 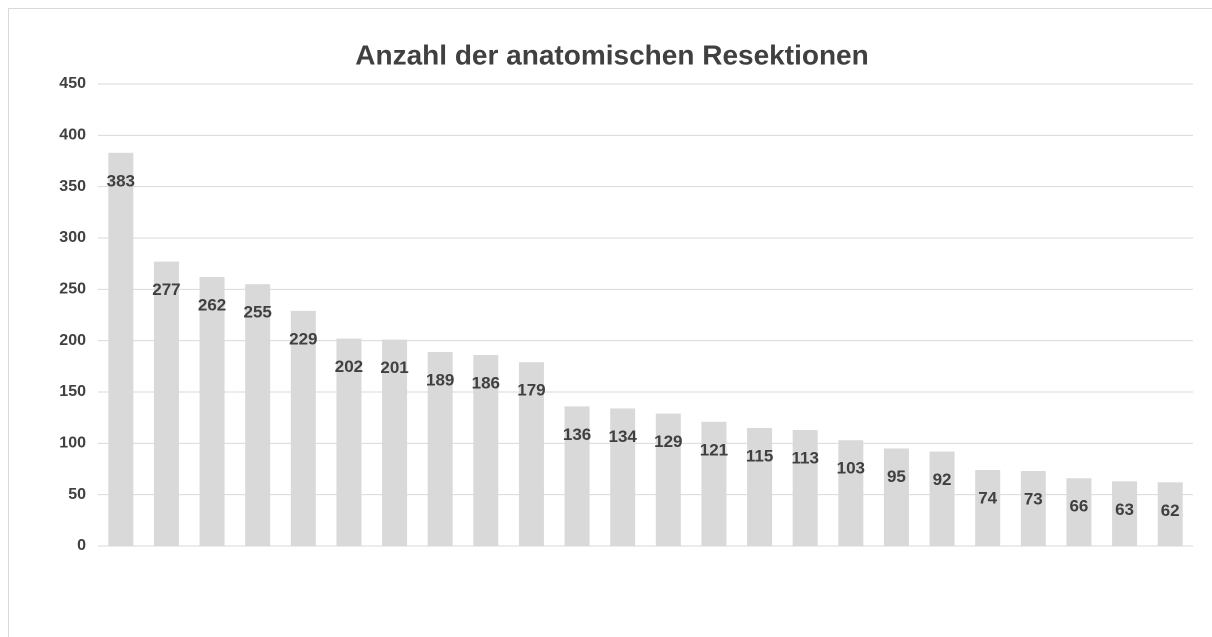 I want to click on data-label: 229, so click(x=303, y=338).